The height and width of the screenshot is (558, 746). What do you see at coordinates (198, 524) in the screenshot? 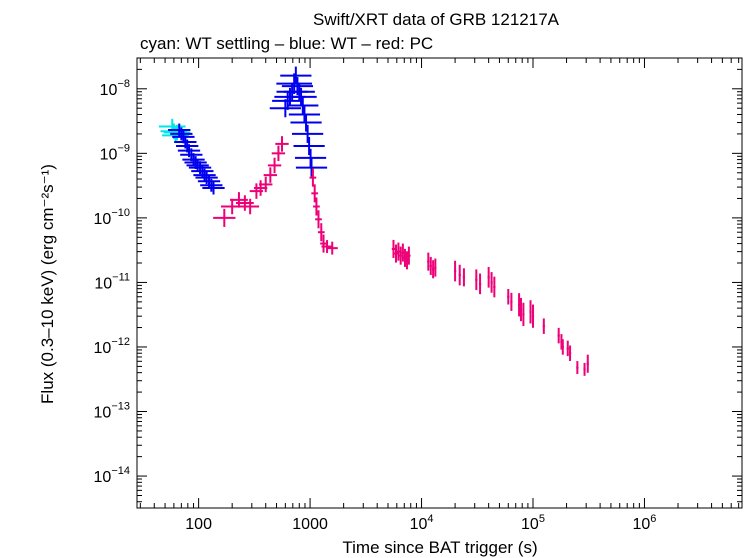
I see `x-tick-label: 100` at bounding box center [198, 524].